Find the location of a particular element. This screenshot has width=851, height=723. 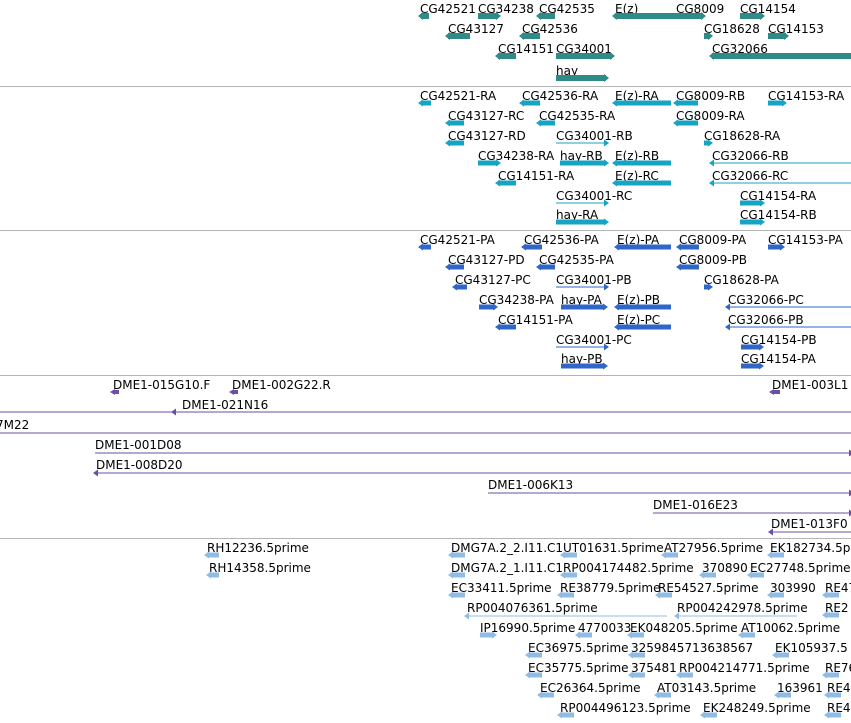

feature-glyph-hay-pb is located at coordinates (583, 366).